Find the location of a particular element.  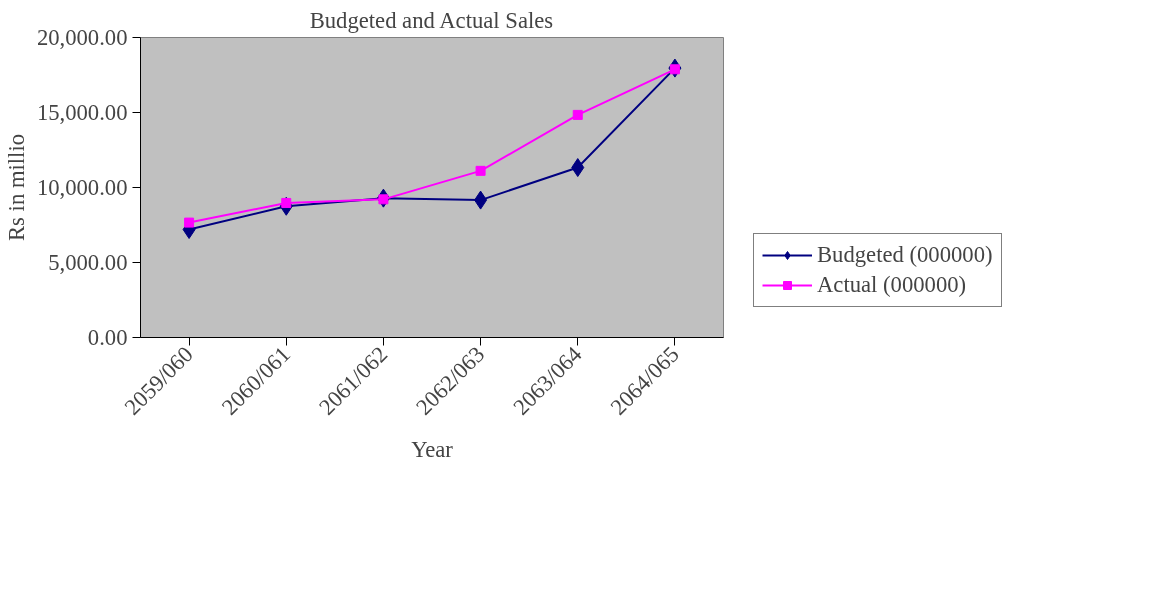

y-tick-label: 20,000.00 is located at coordinates (82, 37).